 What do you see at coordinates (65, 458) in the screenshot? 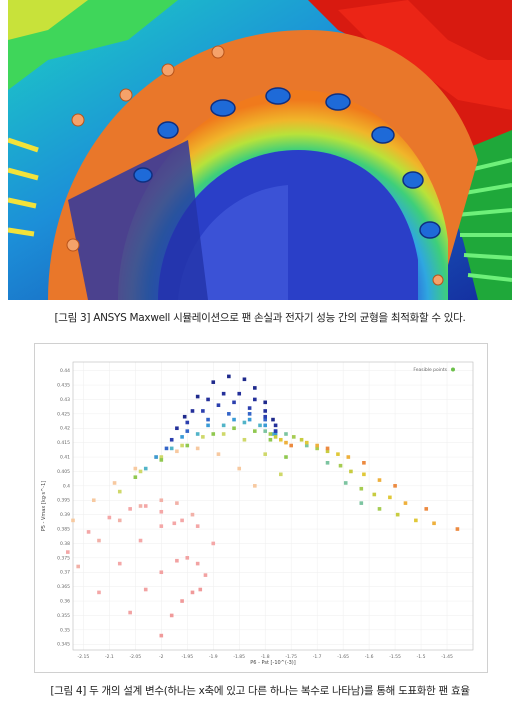
I see `y-tick-label: 0.41` at bounding box center [65, 458].